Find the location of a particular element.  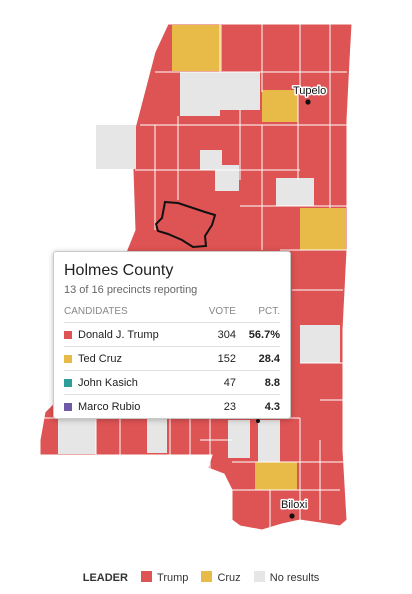

city-tupelo: Tupelo Tupelo is located at coordinates (310, 94).